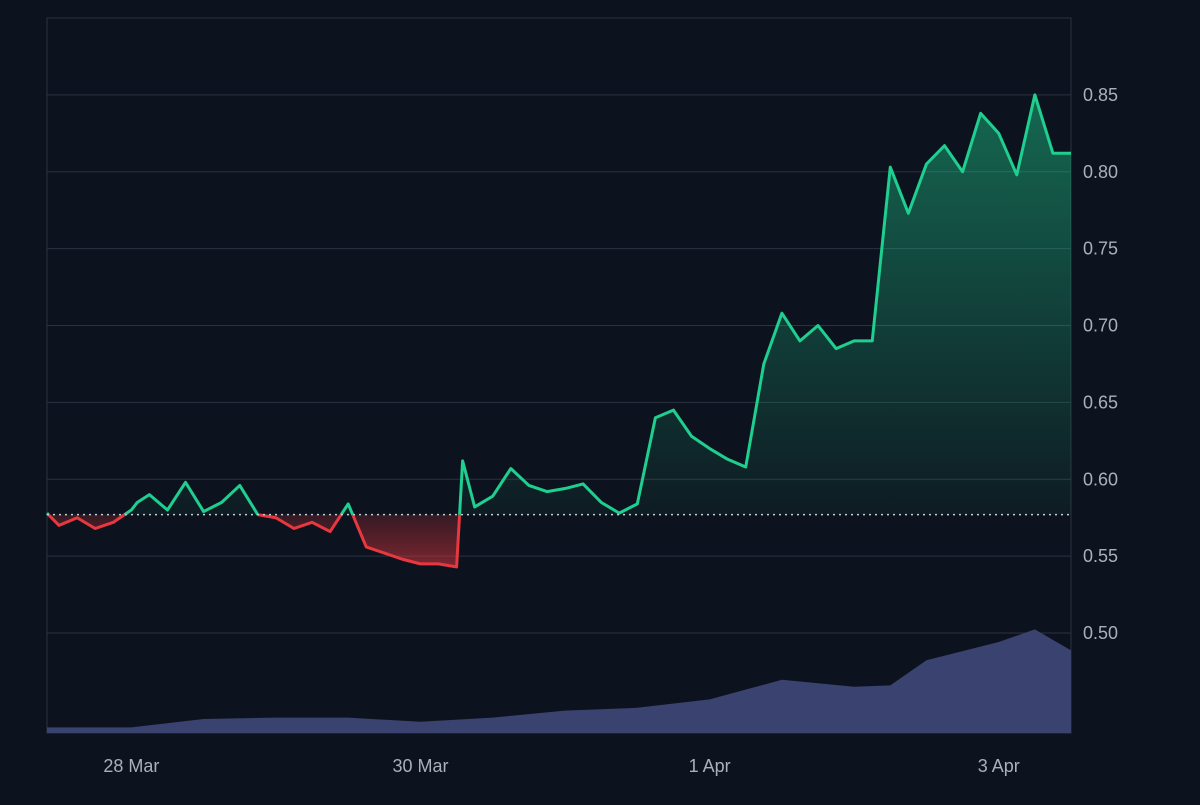 This screenshot has height=805, width=1200. Describe the element at coordinates (1100, 479) in the screenshot. I see `y-tick-label: 0.60` at that location.